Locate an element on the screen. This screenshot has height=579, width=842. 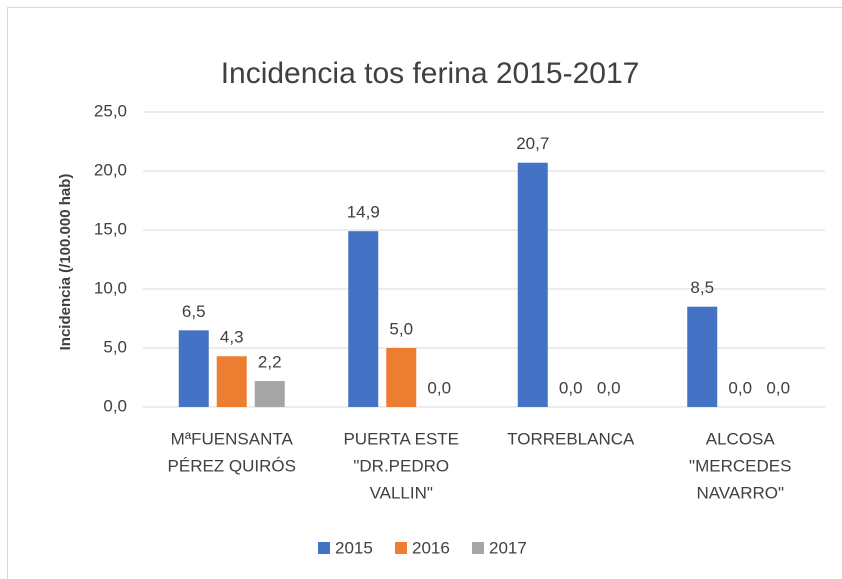
chart-title: Incidencia tos ferina 2015-2017 is located at coordinates (430, 73).